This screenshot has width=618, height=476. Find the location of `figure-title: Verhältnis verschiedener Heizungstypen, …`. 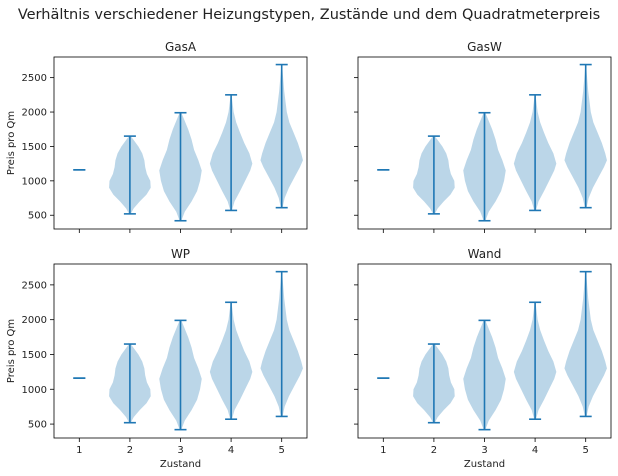

figure-title: Verhältnis verschiedener Heizungstypen, … is located at coordinates (309, 15).